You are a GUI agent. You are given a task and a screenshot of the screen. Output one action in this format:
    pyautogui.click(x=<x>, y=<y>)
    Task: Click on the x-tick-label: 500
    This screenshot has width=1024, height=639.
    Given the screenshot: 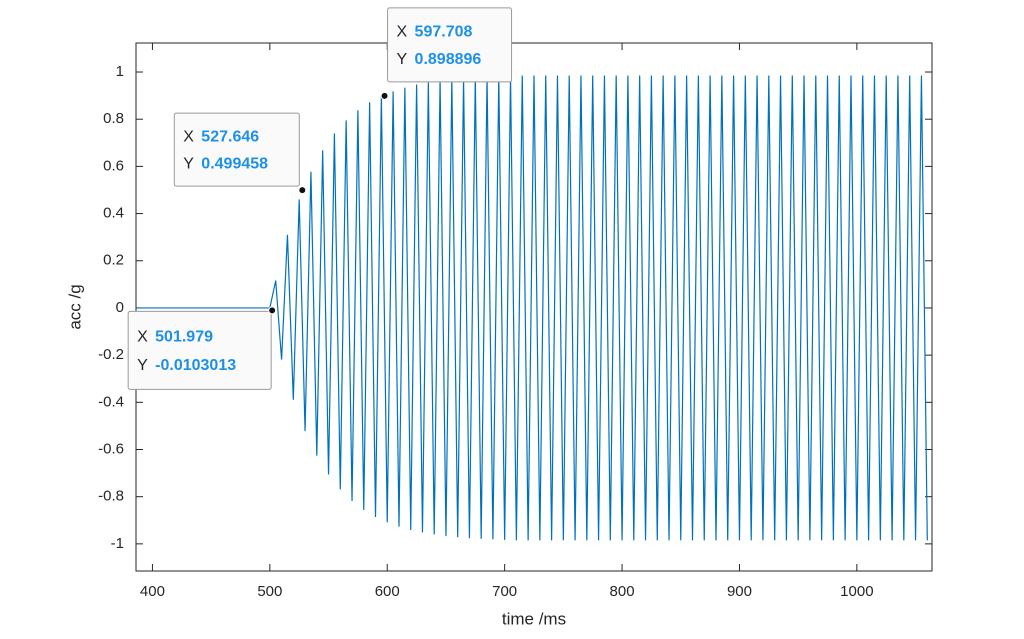 What is the action you would take?
    pyautogui.click(x=269, y=591)
    